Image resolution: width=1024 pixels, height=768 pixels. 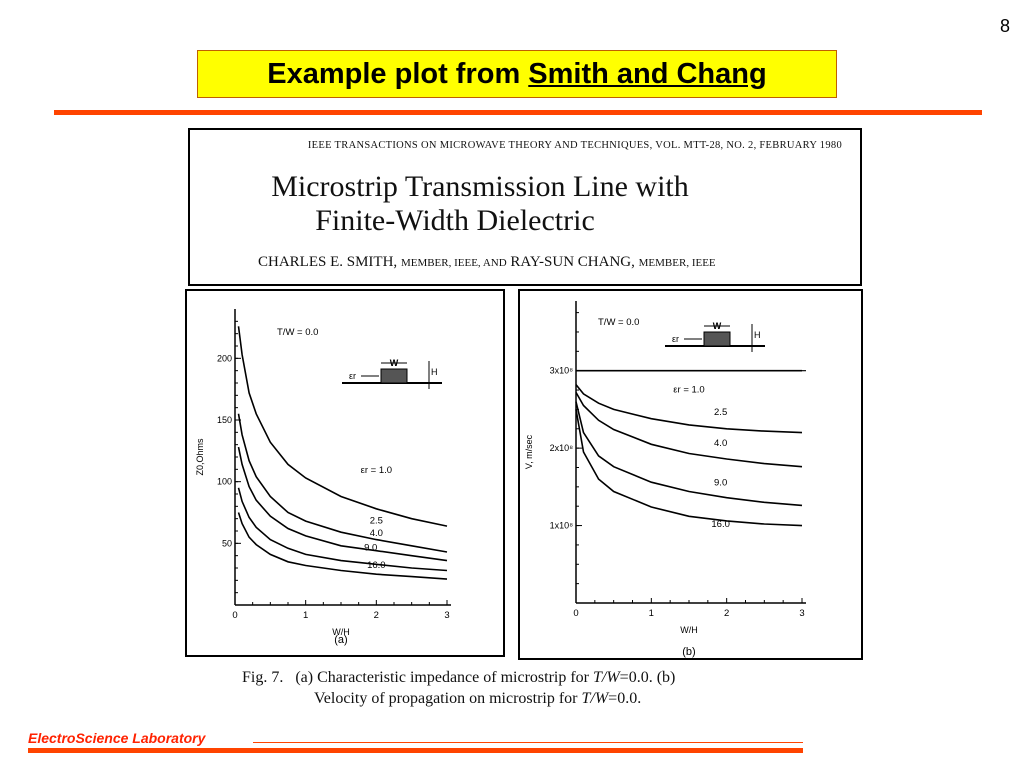 What do you see at coordinates (647, 73) in the screenshot?
I see `slide-title-citation: Smith and Chang` at bounding box center [647, 73].